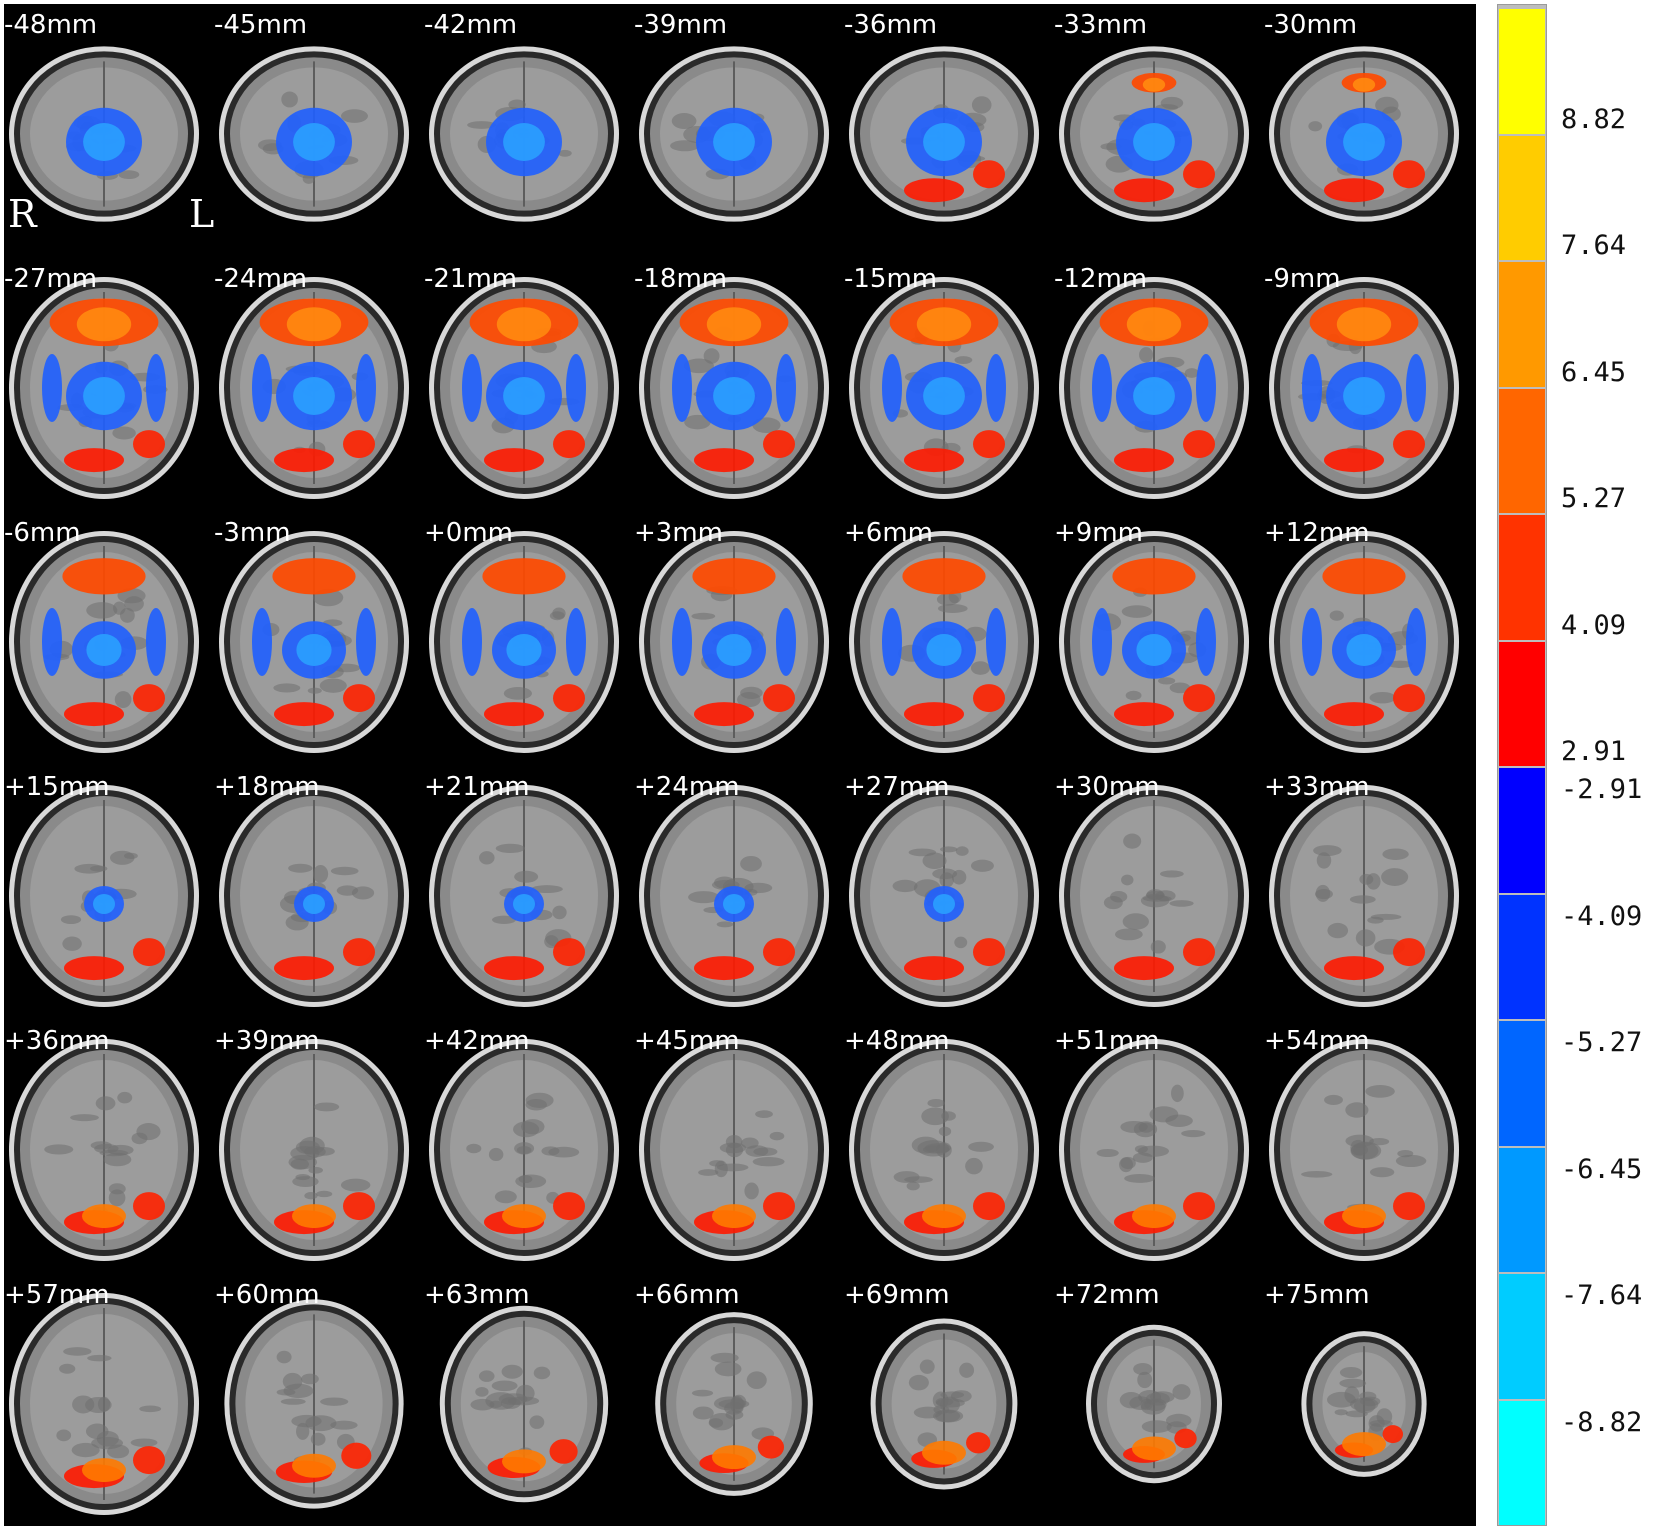 Image resolution: width=1662 pixels, height=1531 pixels. Describe the element at coordinates (1302, 279) in the screenshot. I see `slice-coordinate-label: -9mm` at that location.